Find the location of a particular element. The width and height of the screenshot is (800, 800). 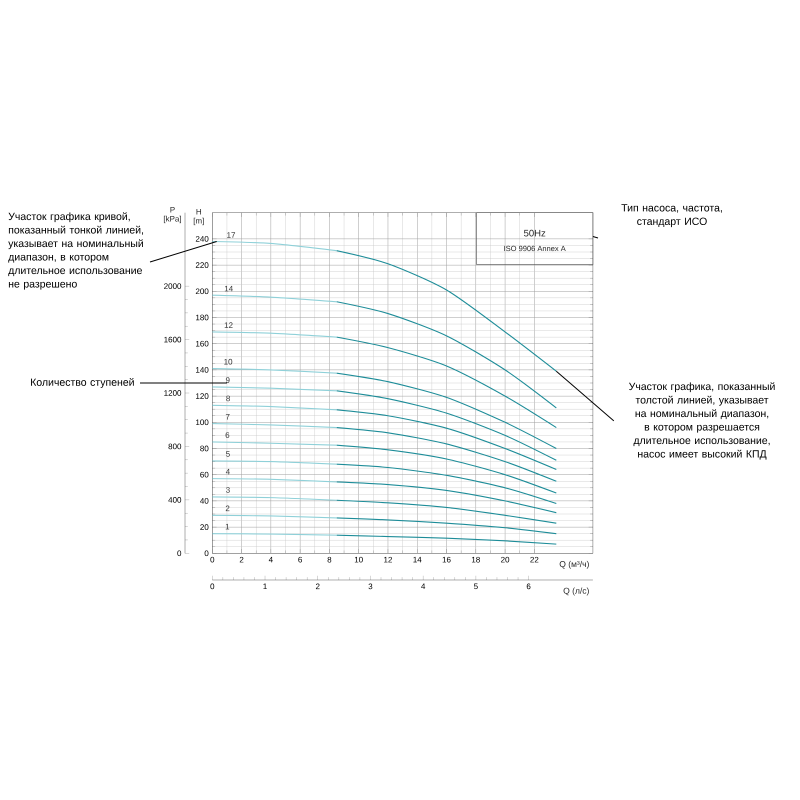

x2-tick-label: 1 is located at coordinates (265, 587).